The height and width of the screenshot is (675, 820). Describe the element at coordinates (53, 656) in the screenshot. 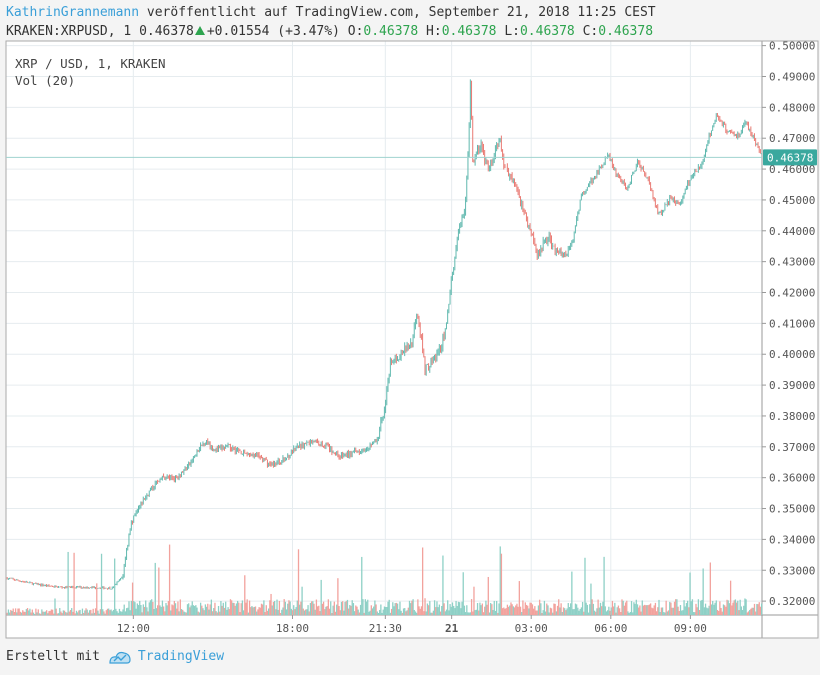

I see `created-with-text: Erstellt mit` at that location.